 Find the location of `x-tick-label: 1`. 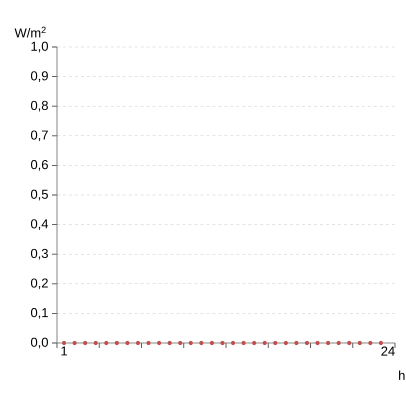

x-tick-label: 1 is located at coordinates (64, 351).